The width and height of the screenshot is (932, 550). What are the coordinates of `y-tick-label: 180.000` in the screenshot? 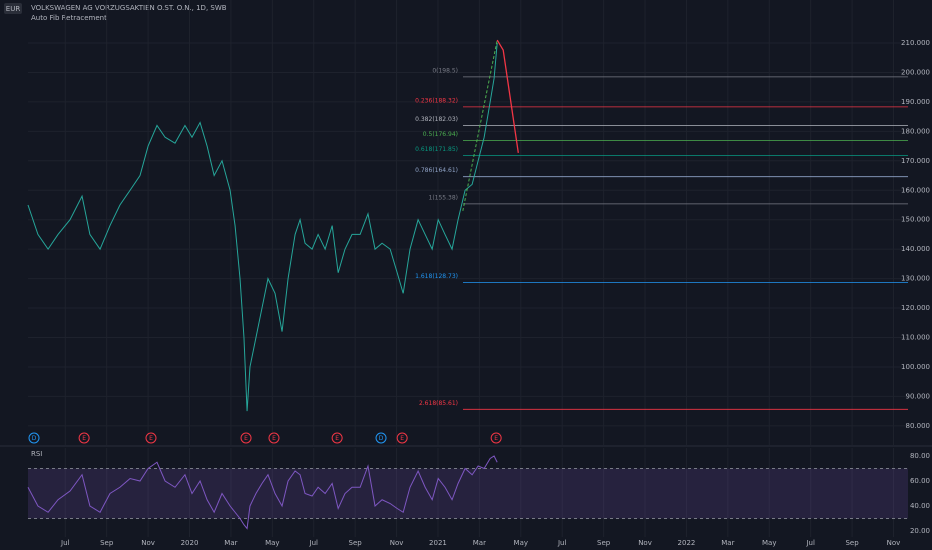 It's located at (915, 131).